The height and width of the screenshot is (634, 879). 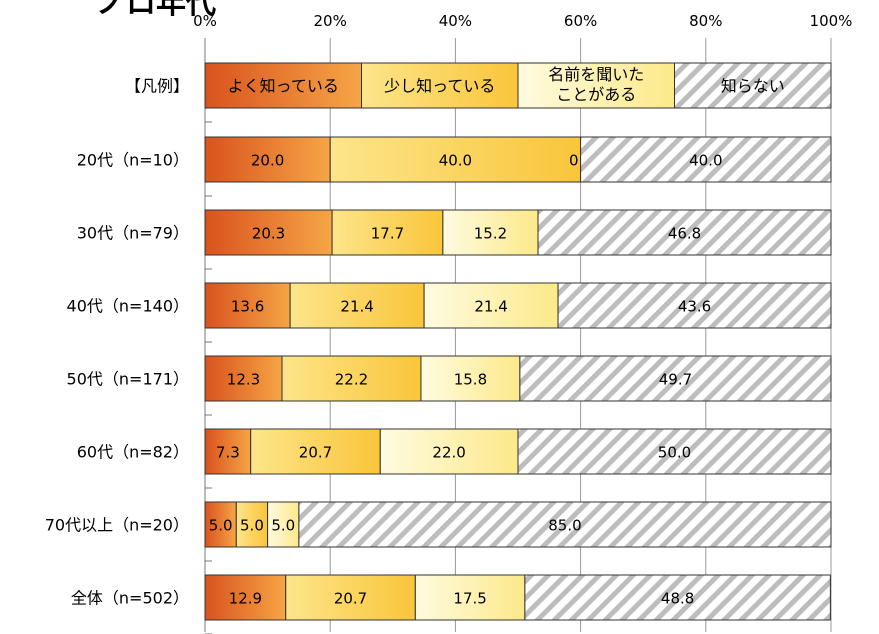 I want to click on legend-label: 知らない, so click(x=753, y=86).